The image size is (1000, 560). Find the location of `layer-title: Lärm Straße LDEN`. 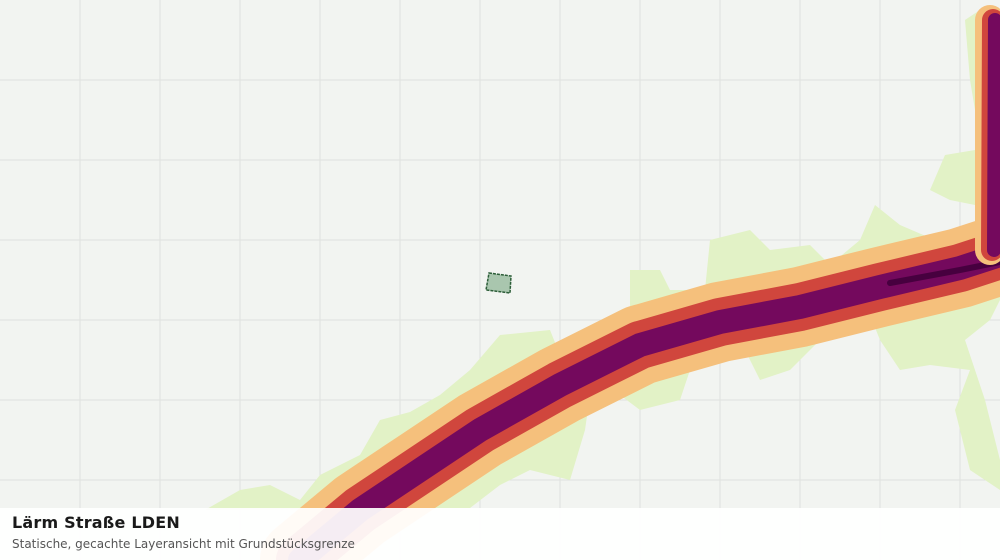

layer-title: Lärm Straße LDEN is located at coordinates (96, 522).